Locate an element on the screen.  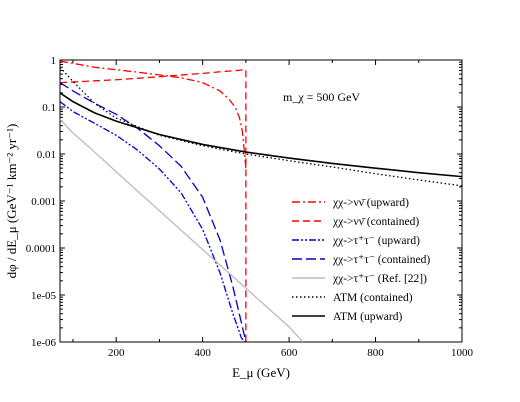
y-tick-label: 0.01 is located at coordinates (46, 155).